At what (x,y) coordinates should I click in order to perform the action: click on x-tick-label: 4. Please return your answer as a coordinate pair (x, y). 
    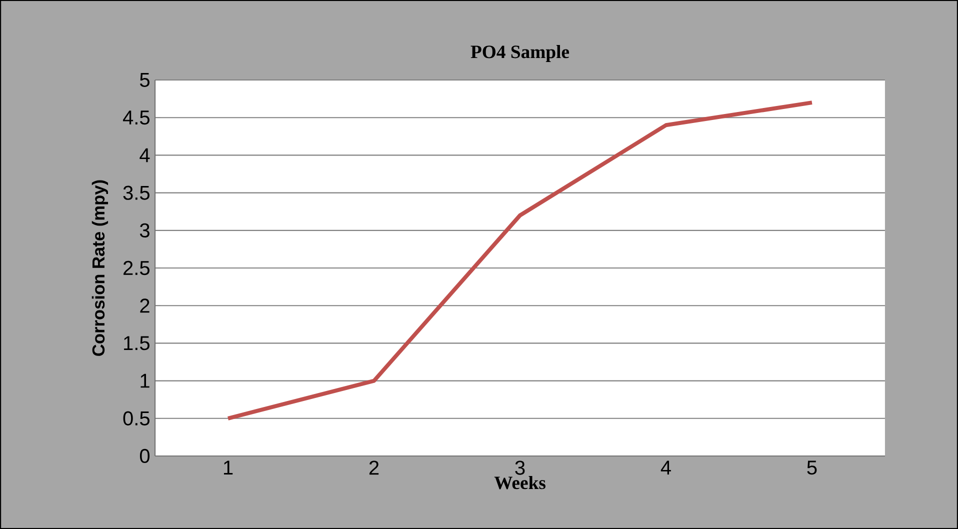
    Looking at the image, I should click on (665, 467).